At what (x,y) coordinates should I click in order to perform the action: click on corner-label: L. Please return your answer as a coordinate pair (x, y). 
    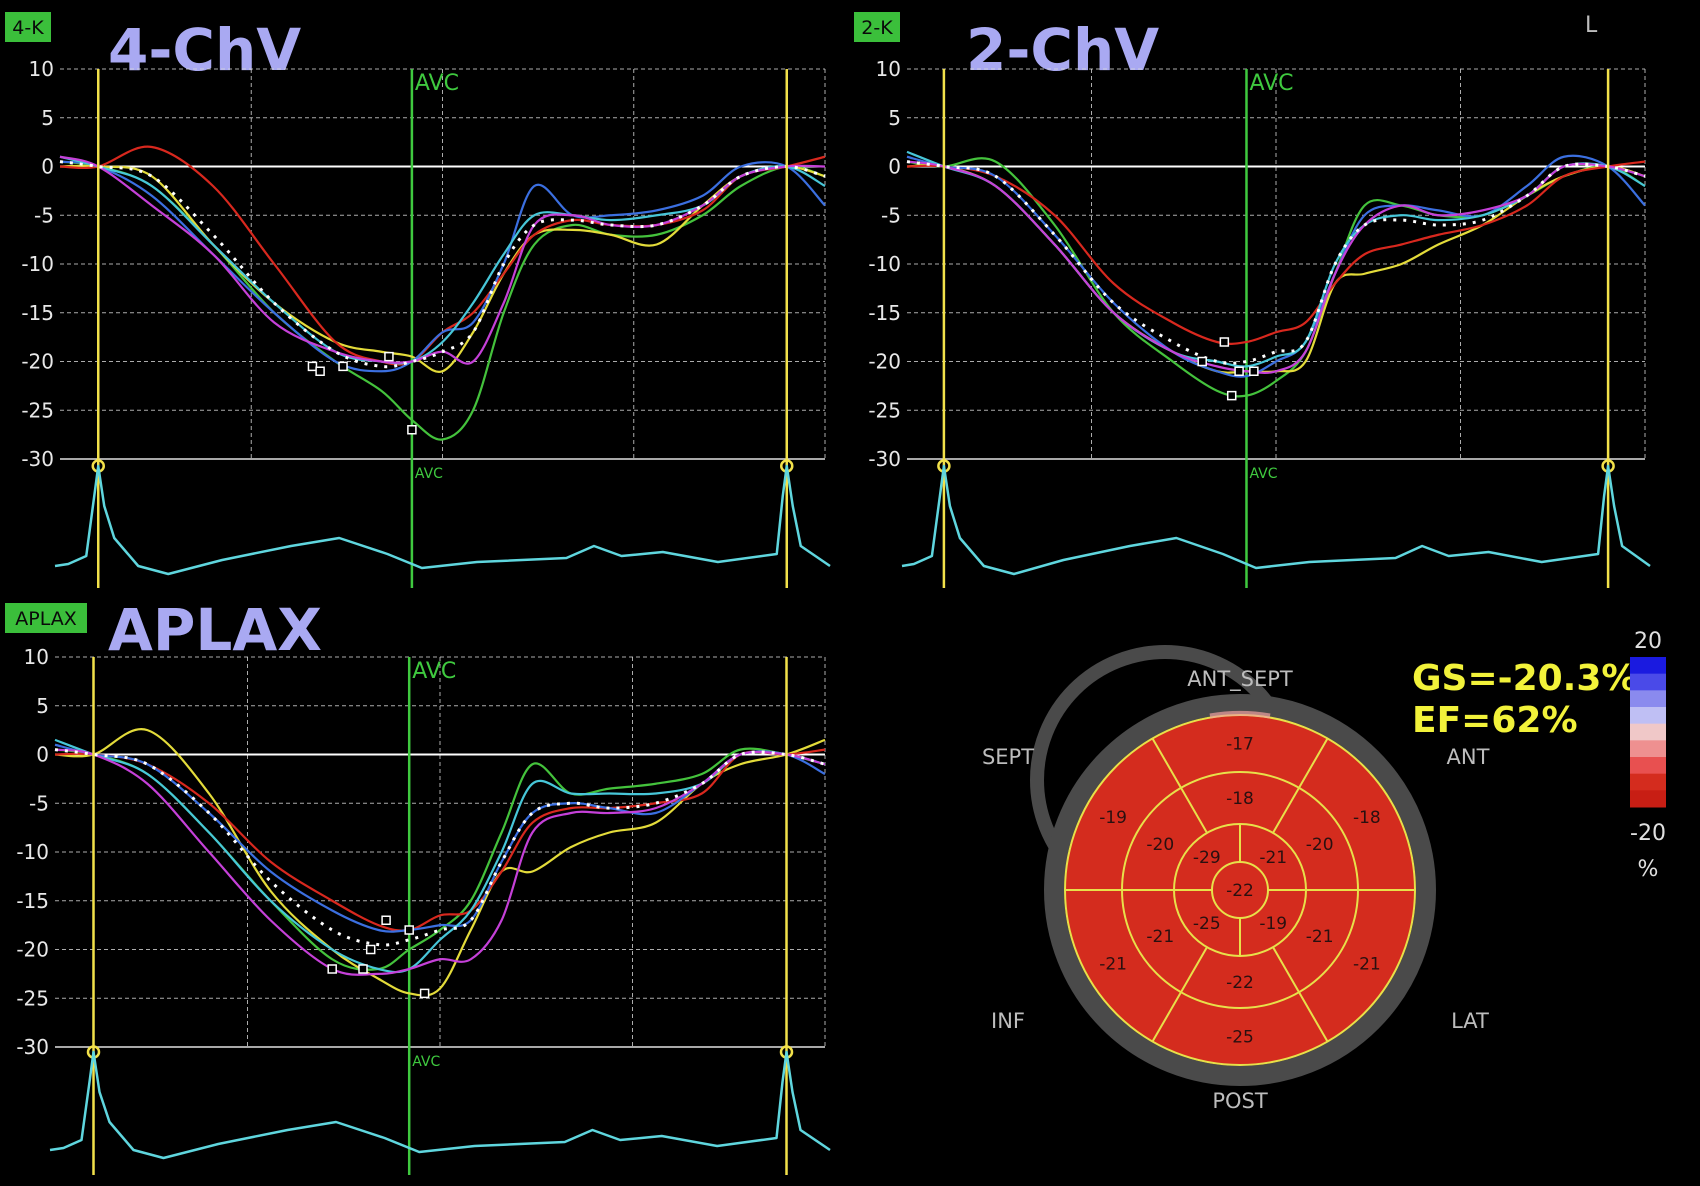
    Looking at the image, I should click on (1591, 25).